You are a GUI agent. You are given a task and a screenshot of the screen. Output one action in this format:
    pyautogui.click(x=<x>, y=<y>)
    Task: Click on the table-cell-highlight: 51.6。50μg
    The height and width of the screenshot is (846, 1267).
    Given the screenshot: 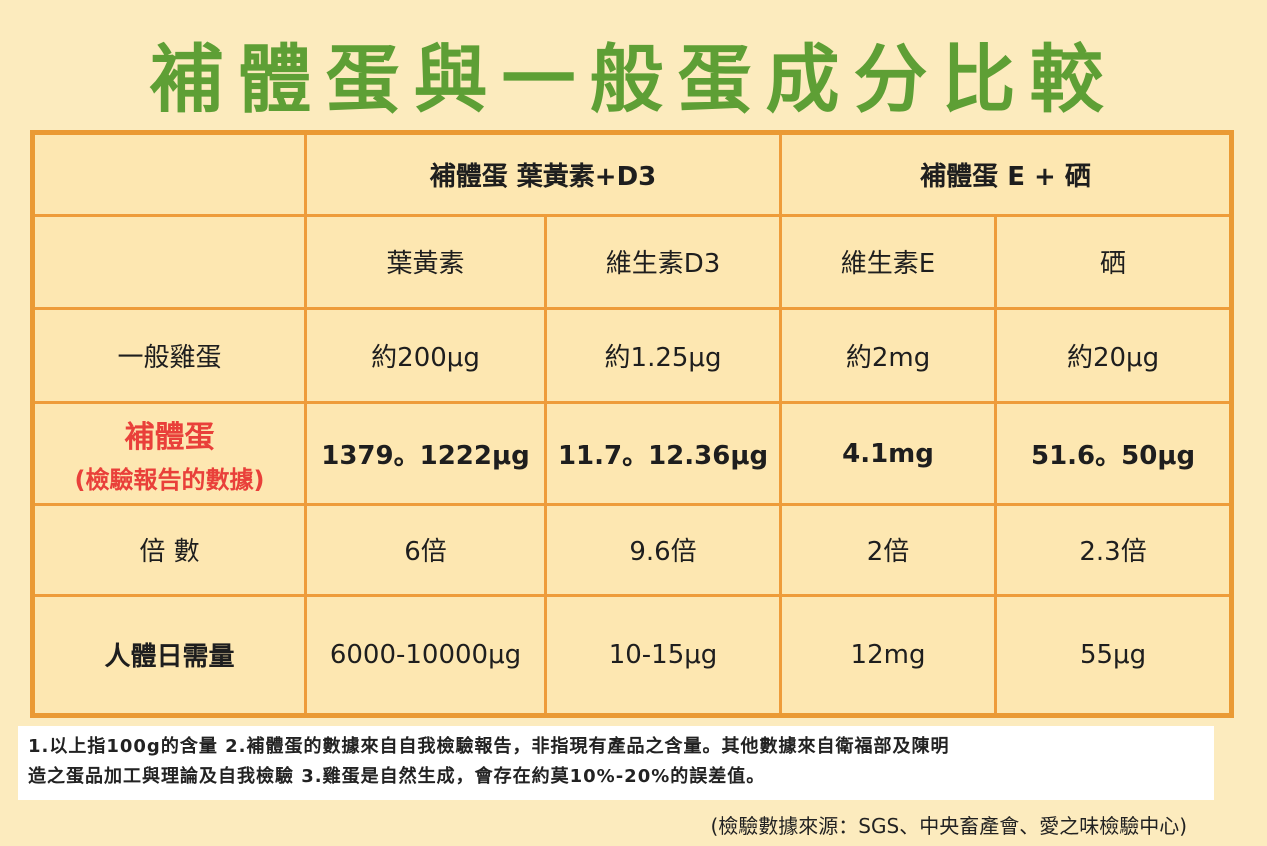 What is the action you would take?
    pyautogui.click(x=1114, y=453)
    